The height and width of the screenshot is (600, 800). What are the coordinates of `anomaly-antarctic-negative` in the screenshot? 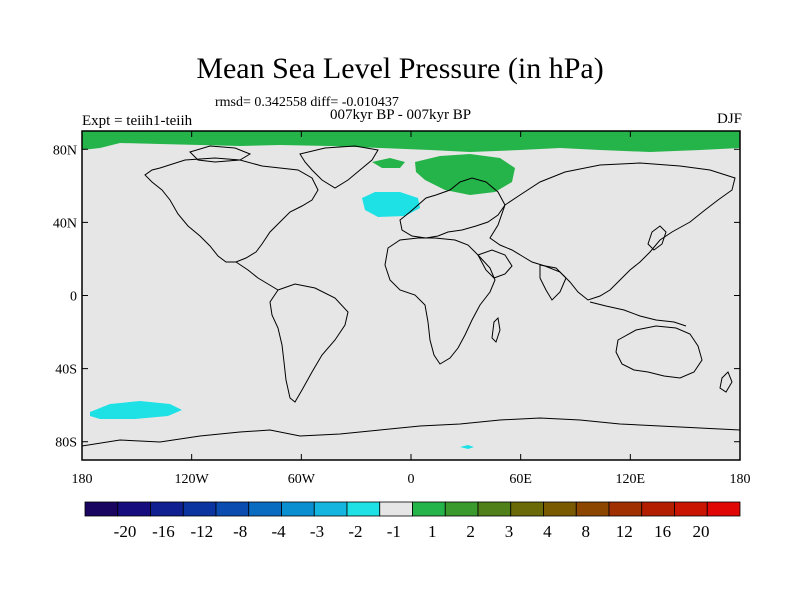 It's located at (467, 447).